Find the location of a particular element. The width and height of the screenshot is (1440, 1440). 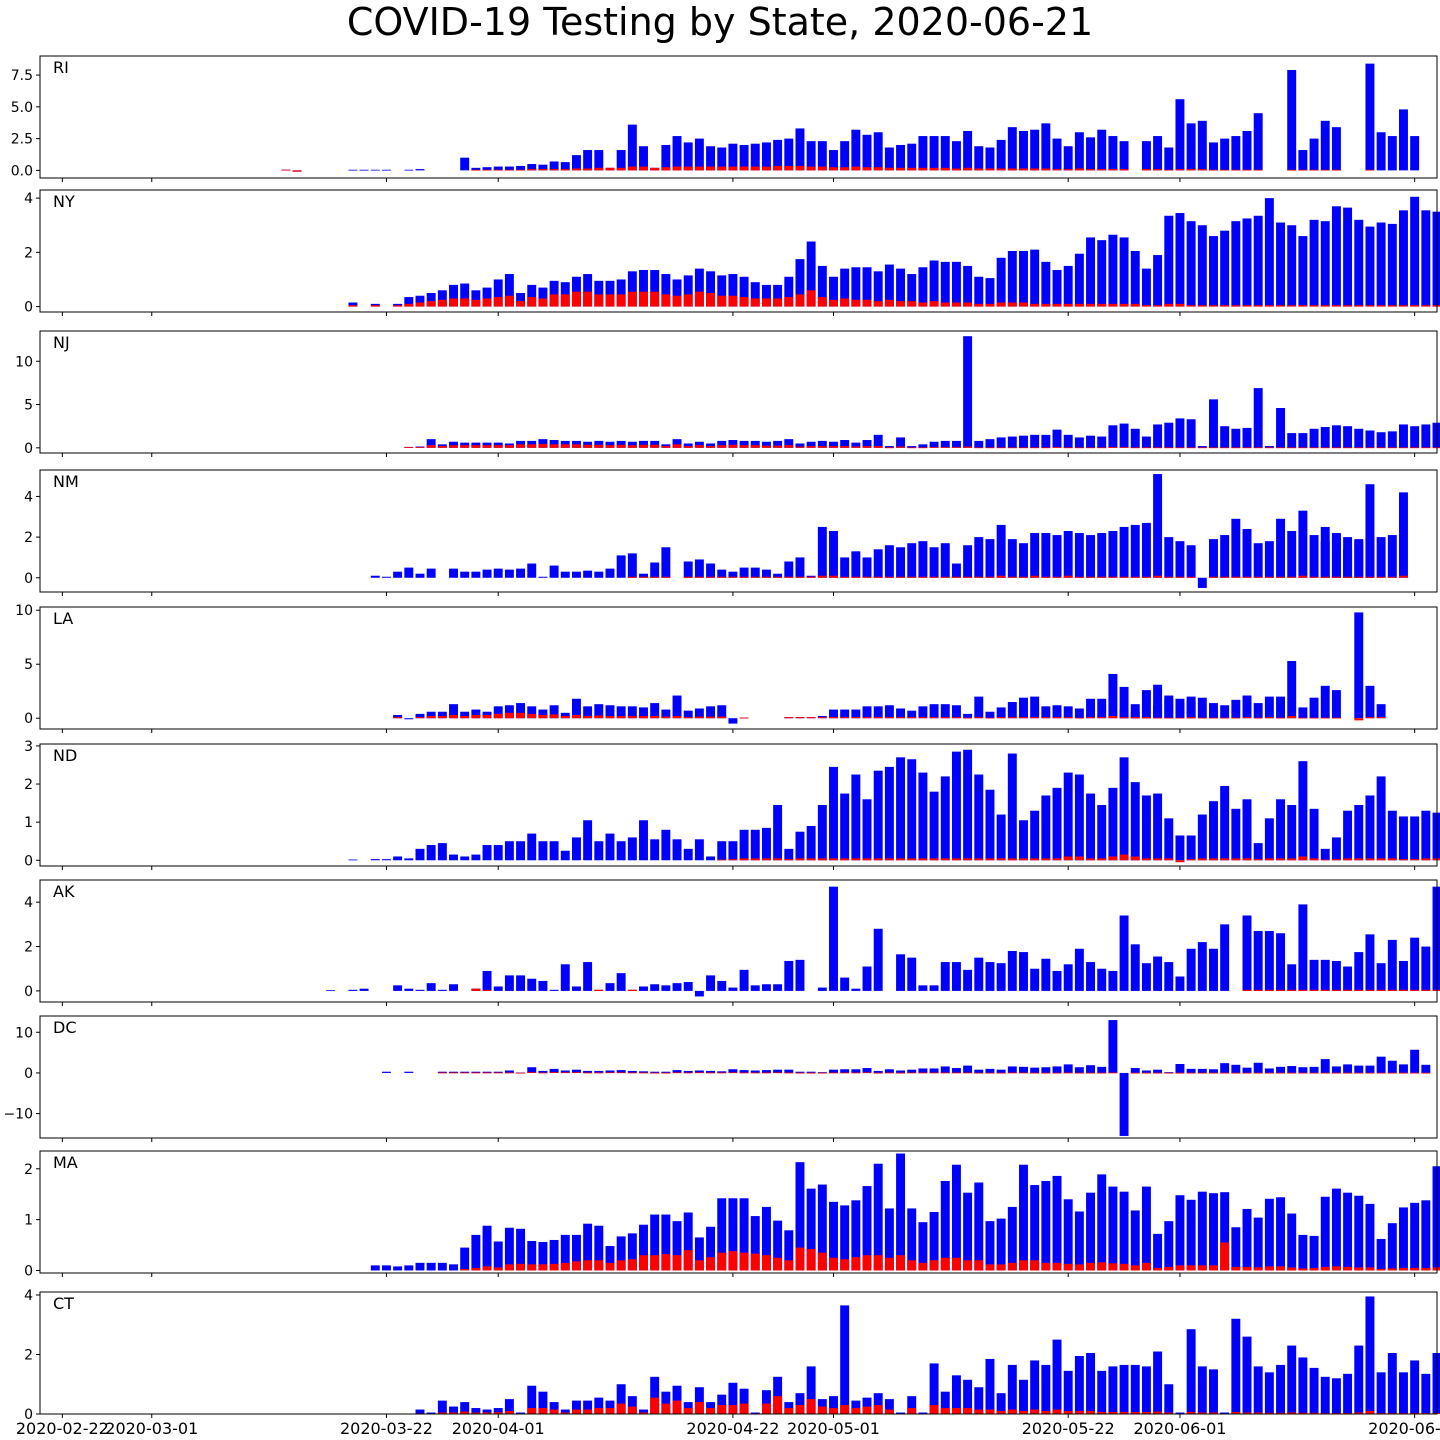

panel-frame is located at coordinates (738, 117).